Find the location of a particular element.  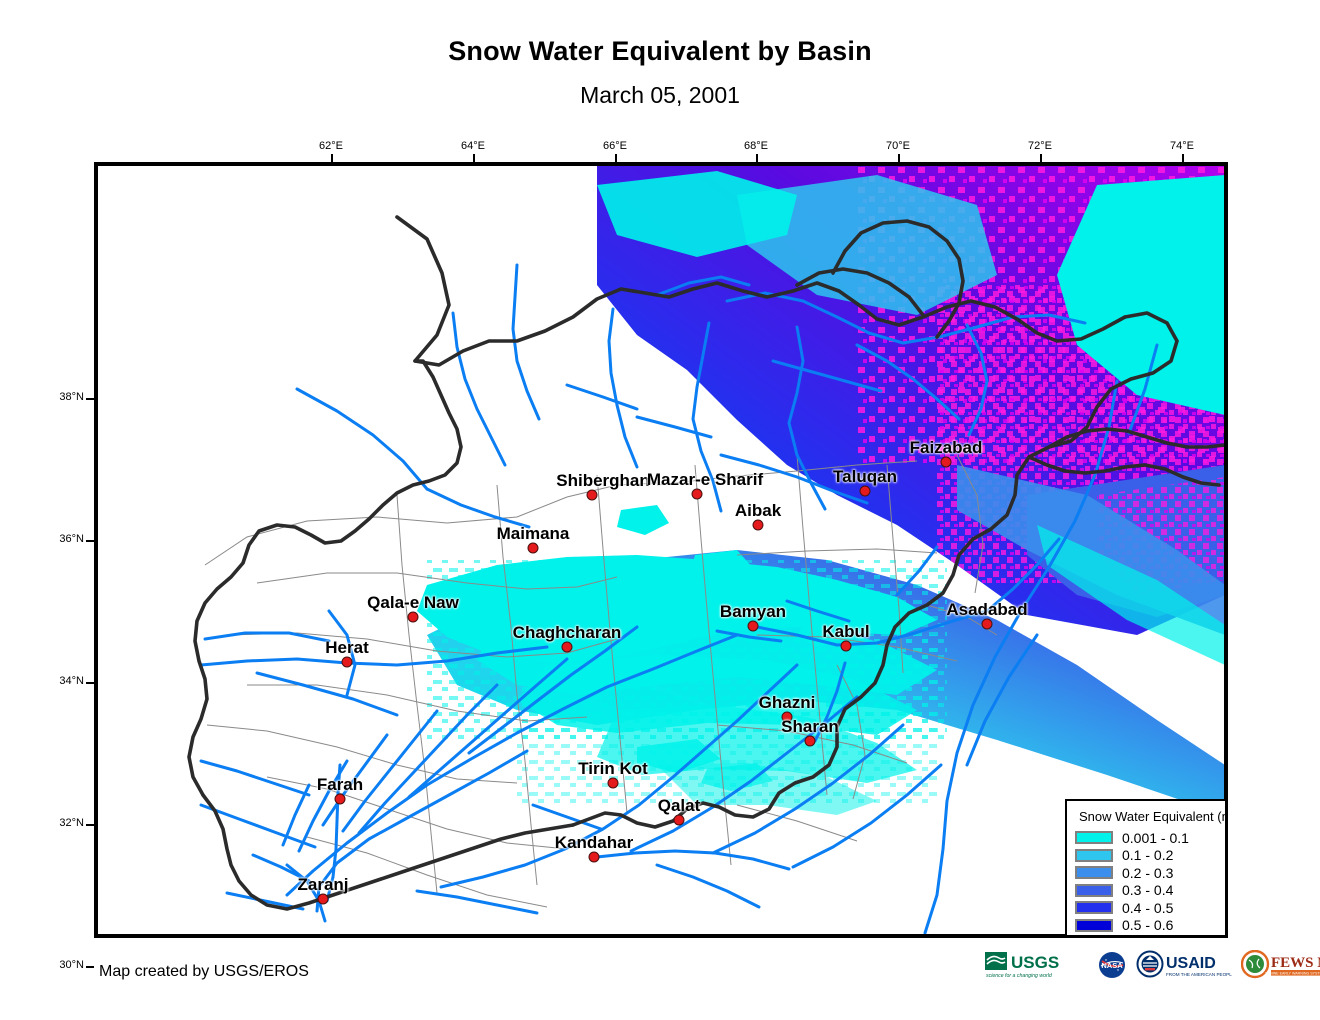

city-label: Tirin Kot is located at coordinates (613, 768).